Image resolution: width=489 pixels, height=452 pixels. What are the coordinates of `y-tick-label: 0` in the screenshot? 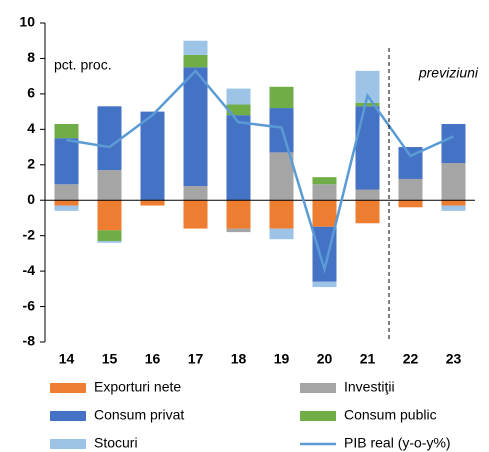 It's located at (31, 199).